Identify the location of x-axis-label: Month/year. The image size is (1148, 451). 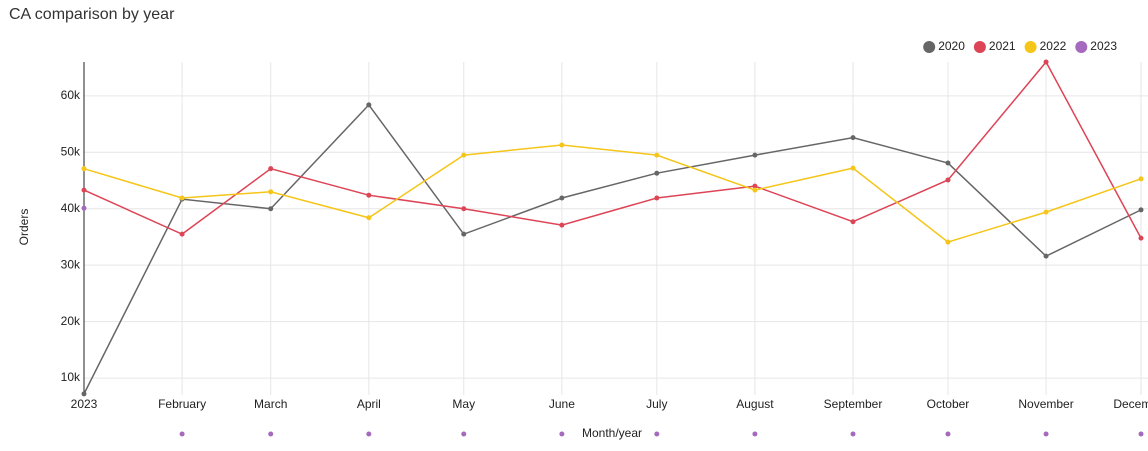
(612, 433).